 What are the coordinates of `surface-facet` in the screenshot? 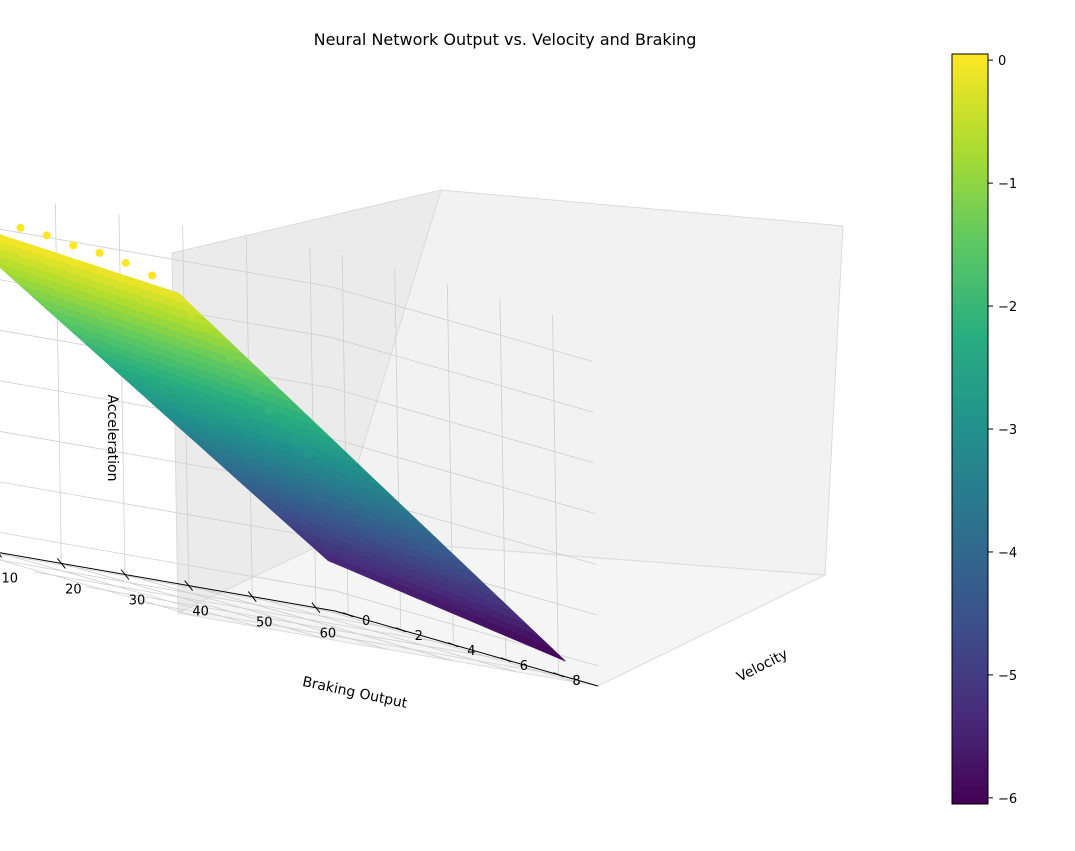 It's located at (328, 557).